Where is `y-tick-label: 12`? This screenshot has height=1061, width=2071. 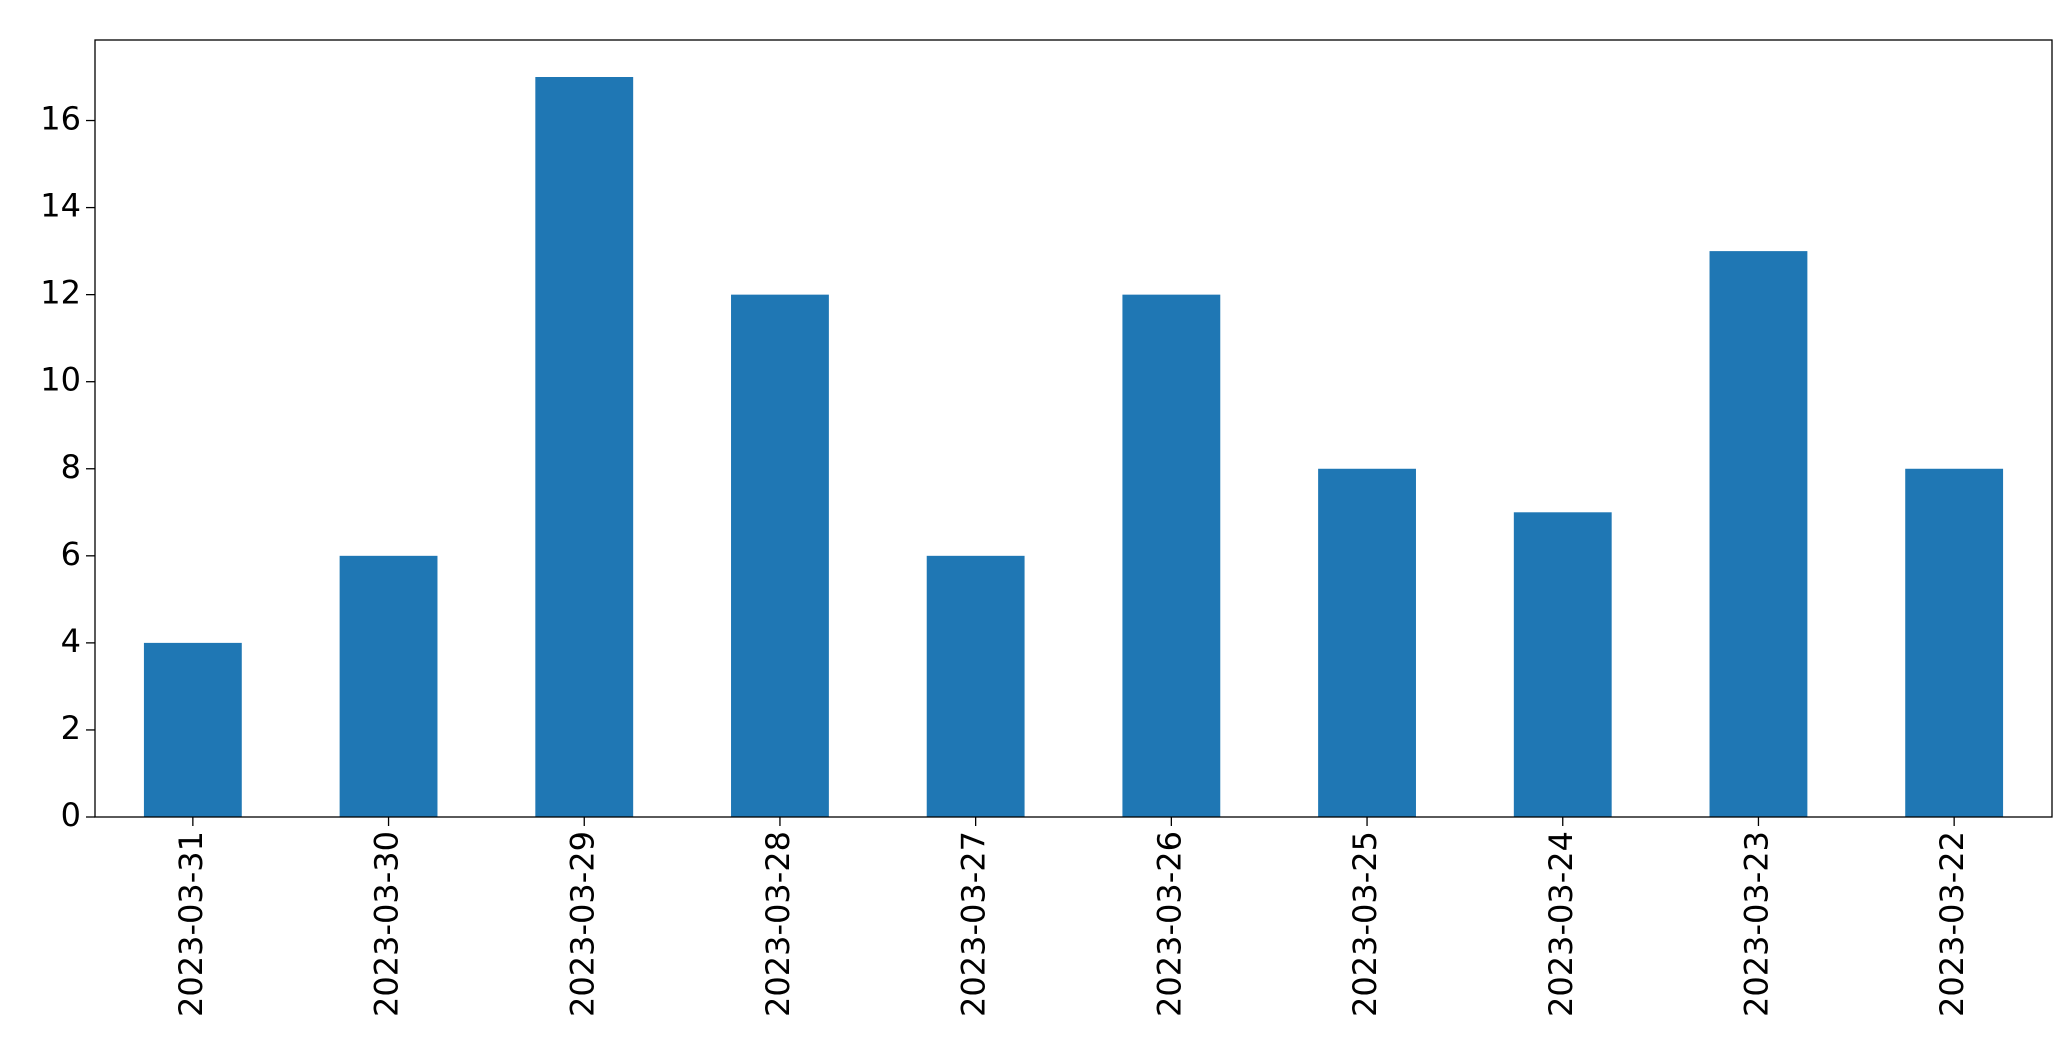 y-tick-label: 12 is located at coordinates (60, 293).